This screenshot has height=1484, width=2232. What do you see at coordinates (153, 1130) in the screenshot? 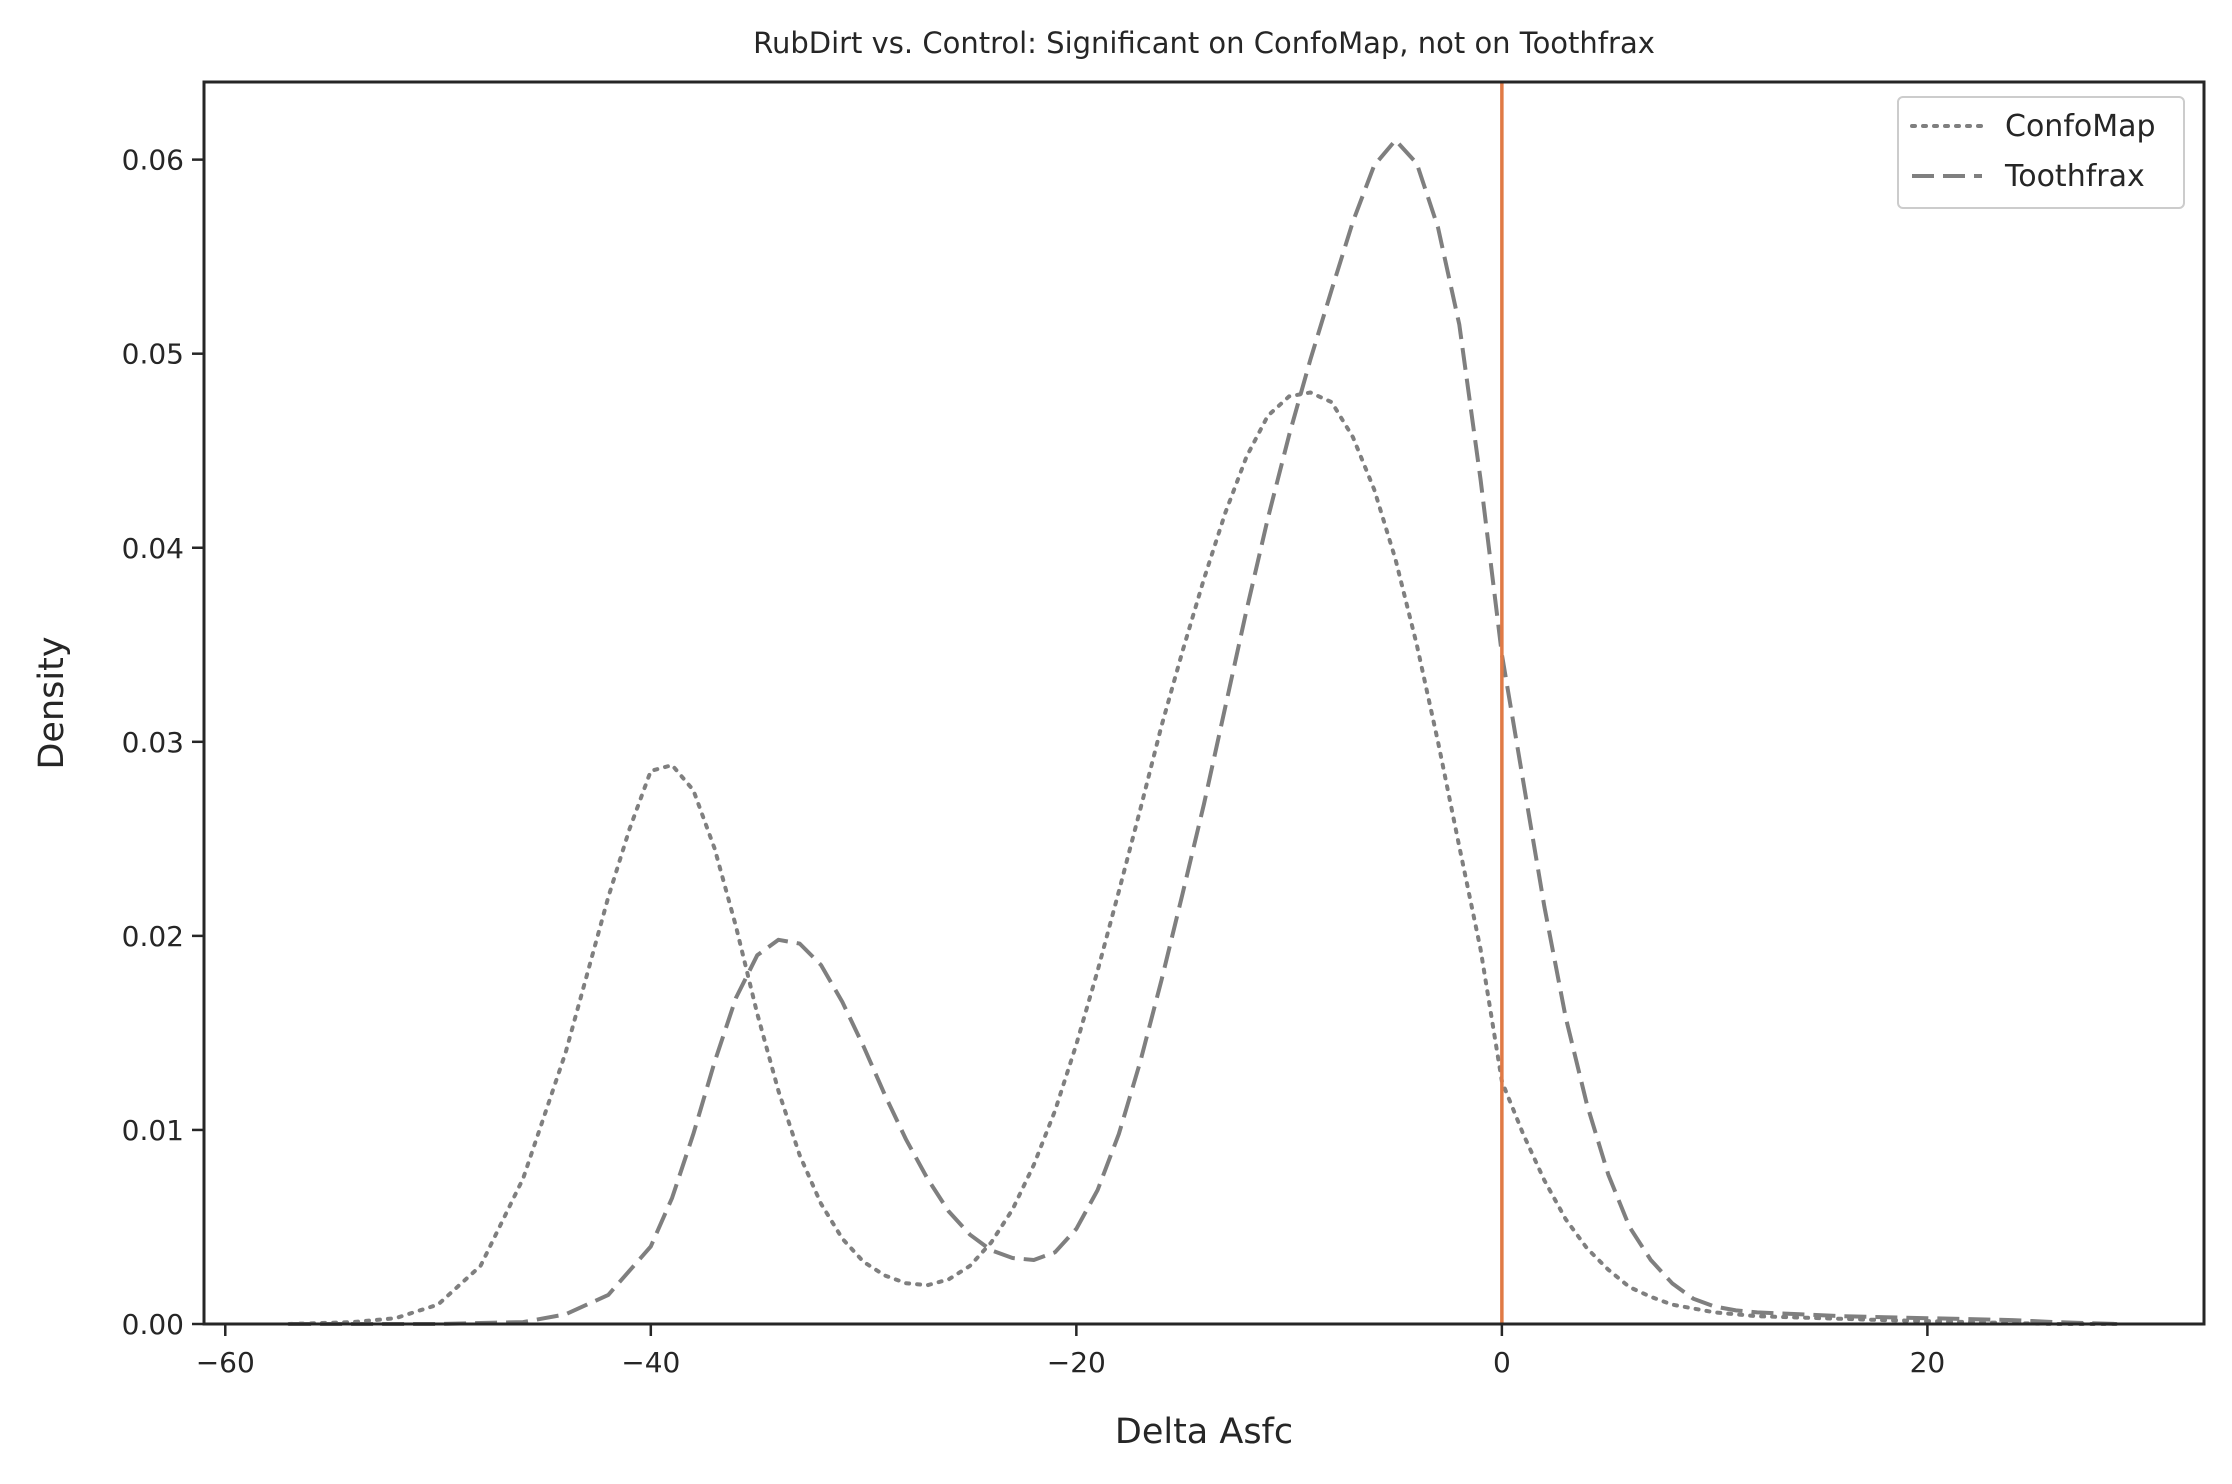
I see `y-tick-label: 0.01` at bounding box center [153, 1130].